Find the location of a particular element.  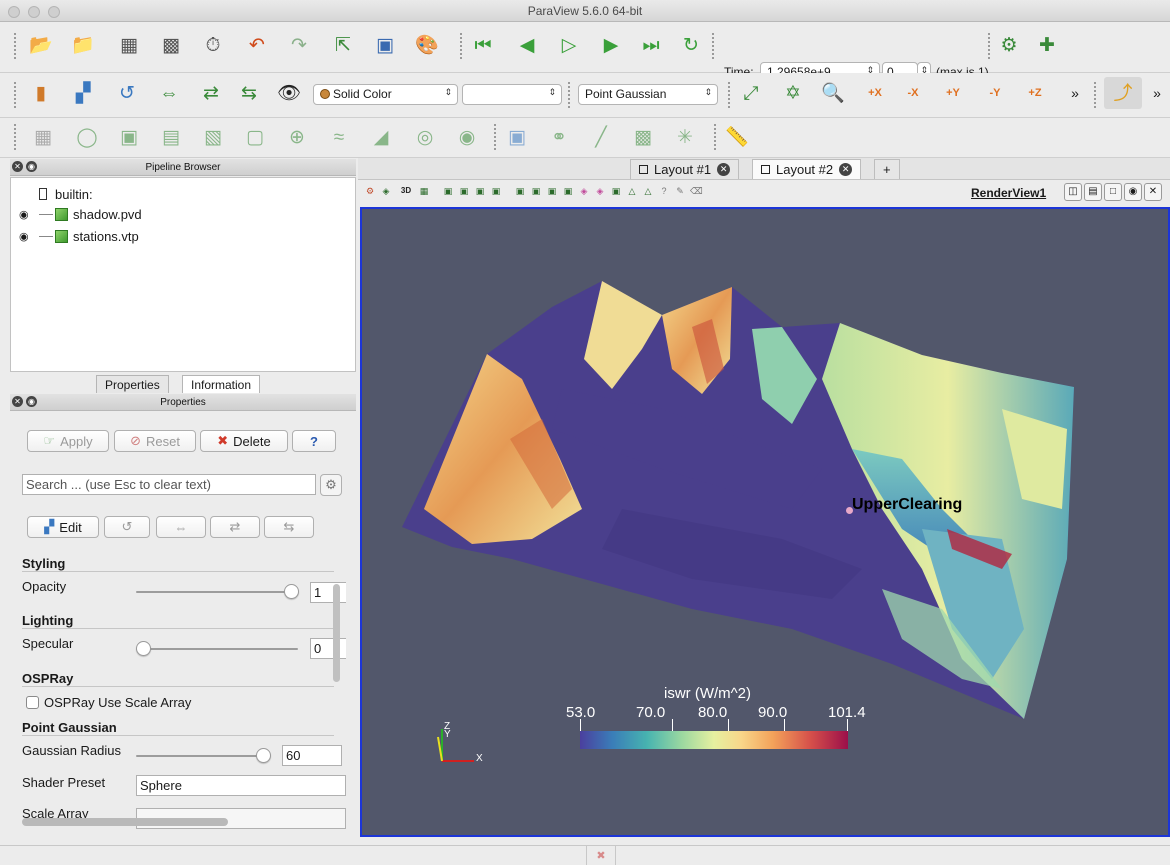

opacity-slider is located at coordinates (215, 592).